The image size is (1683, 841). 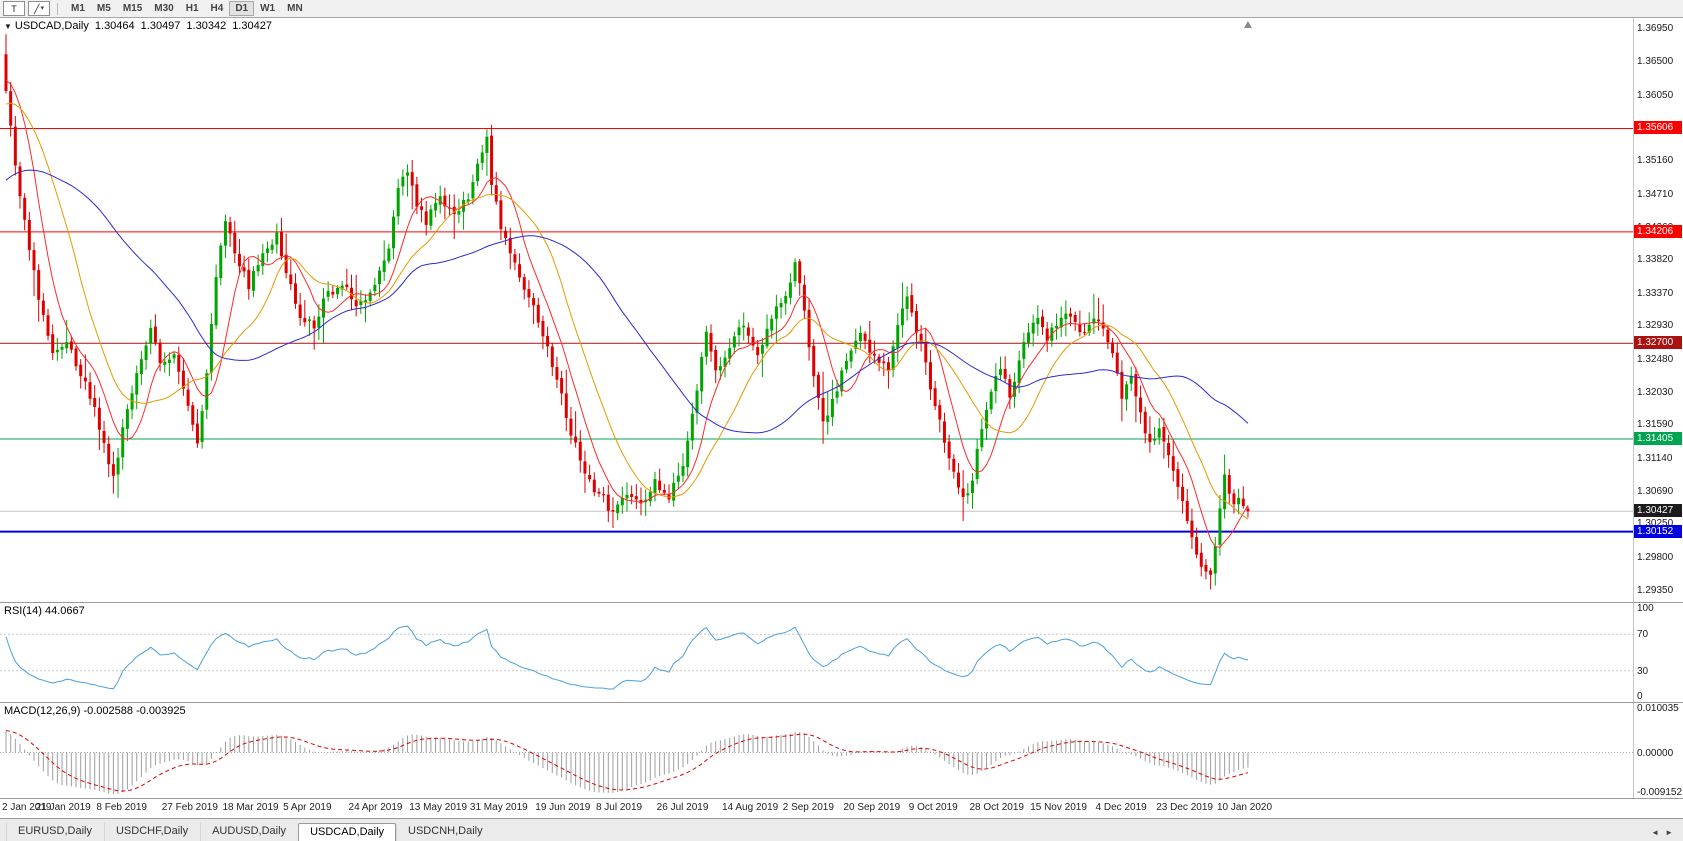 What do you see at coordinates (121, 807) in the screenshot?
I see `date-label: 8 Feb 2019` at bounding box center [121, 807].